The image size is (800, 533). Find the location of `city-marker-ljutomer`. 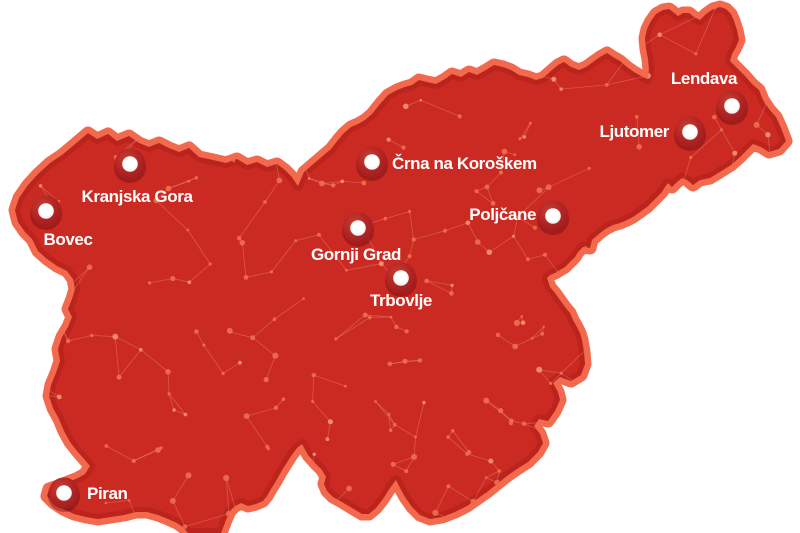

city-marker-ljutomer is located at coordinates (690, 134).